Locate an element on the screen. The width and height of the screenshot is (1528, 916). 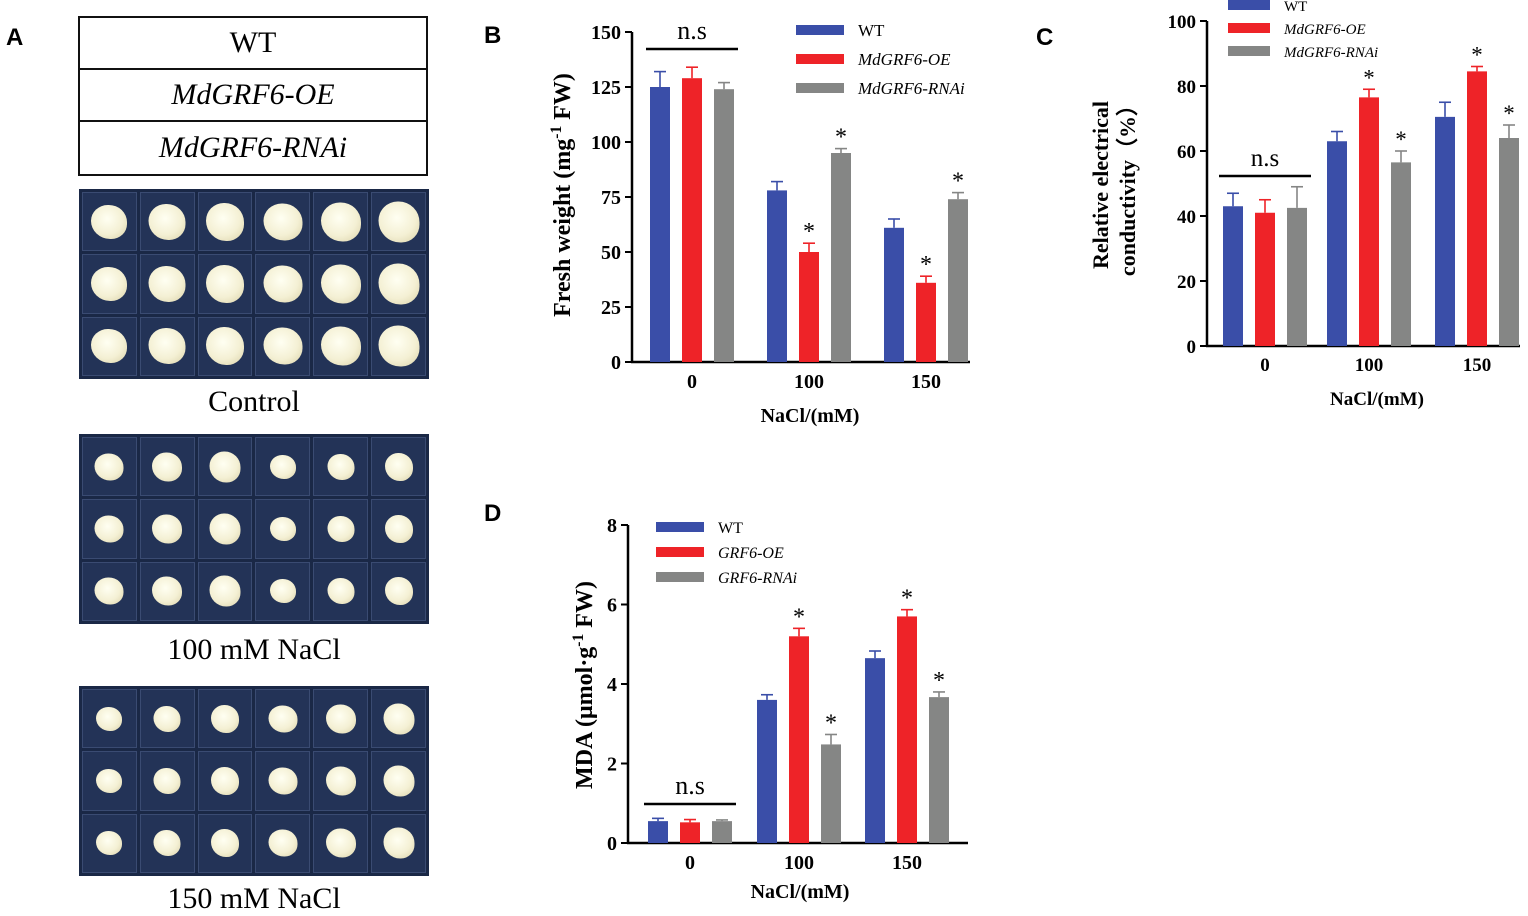
legend-label: GRF6-RNAi is located at coordinates (757, 578).